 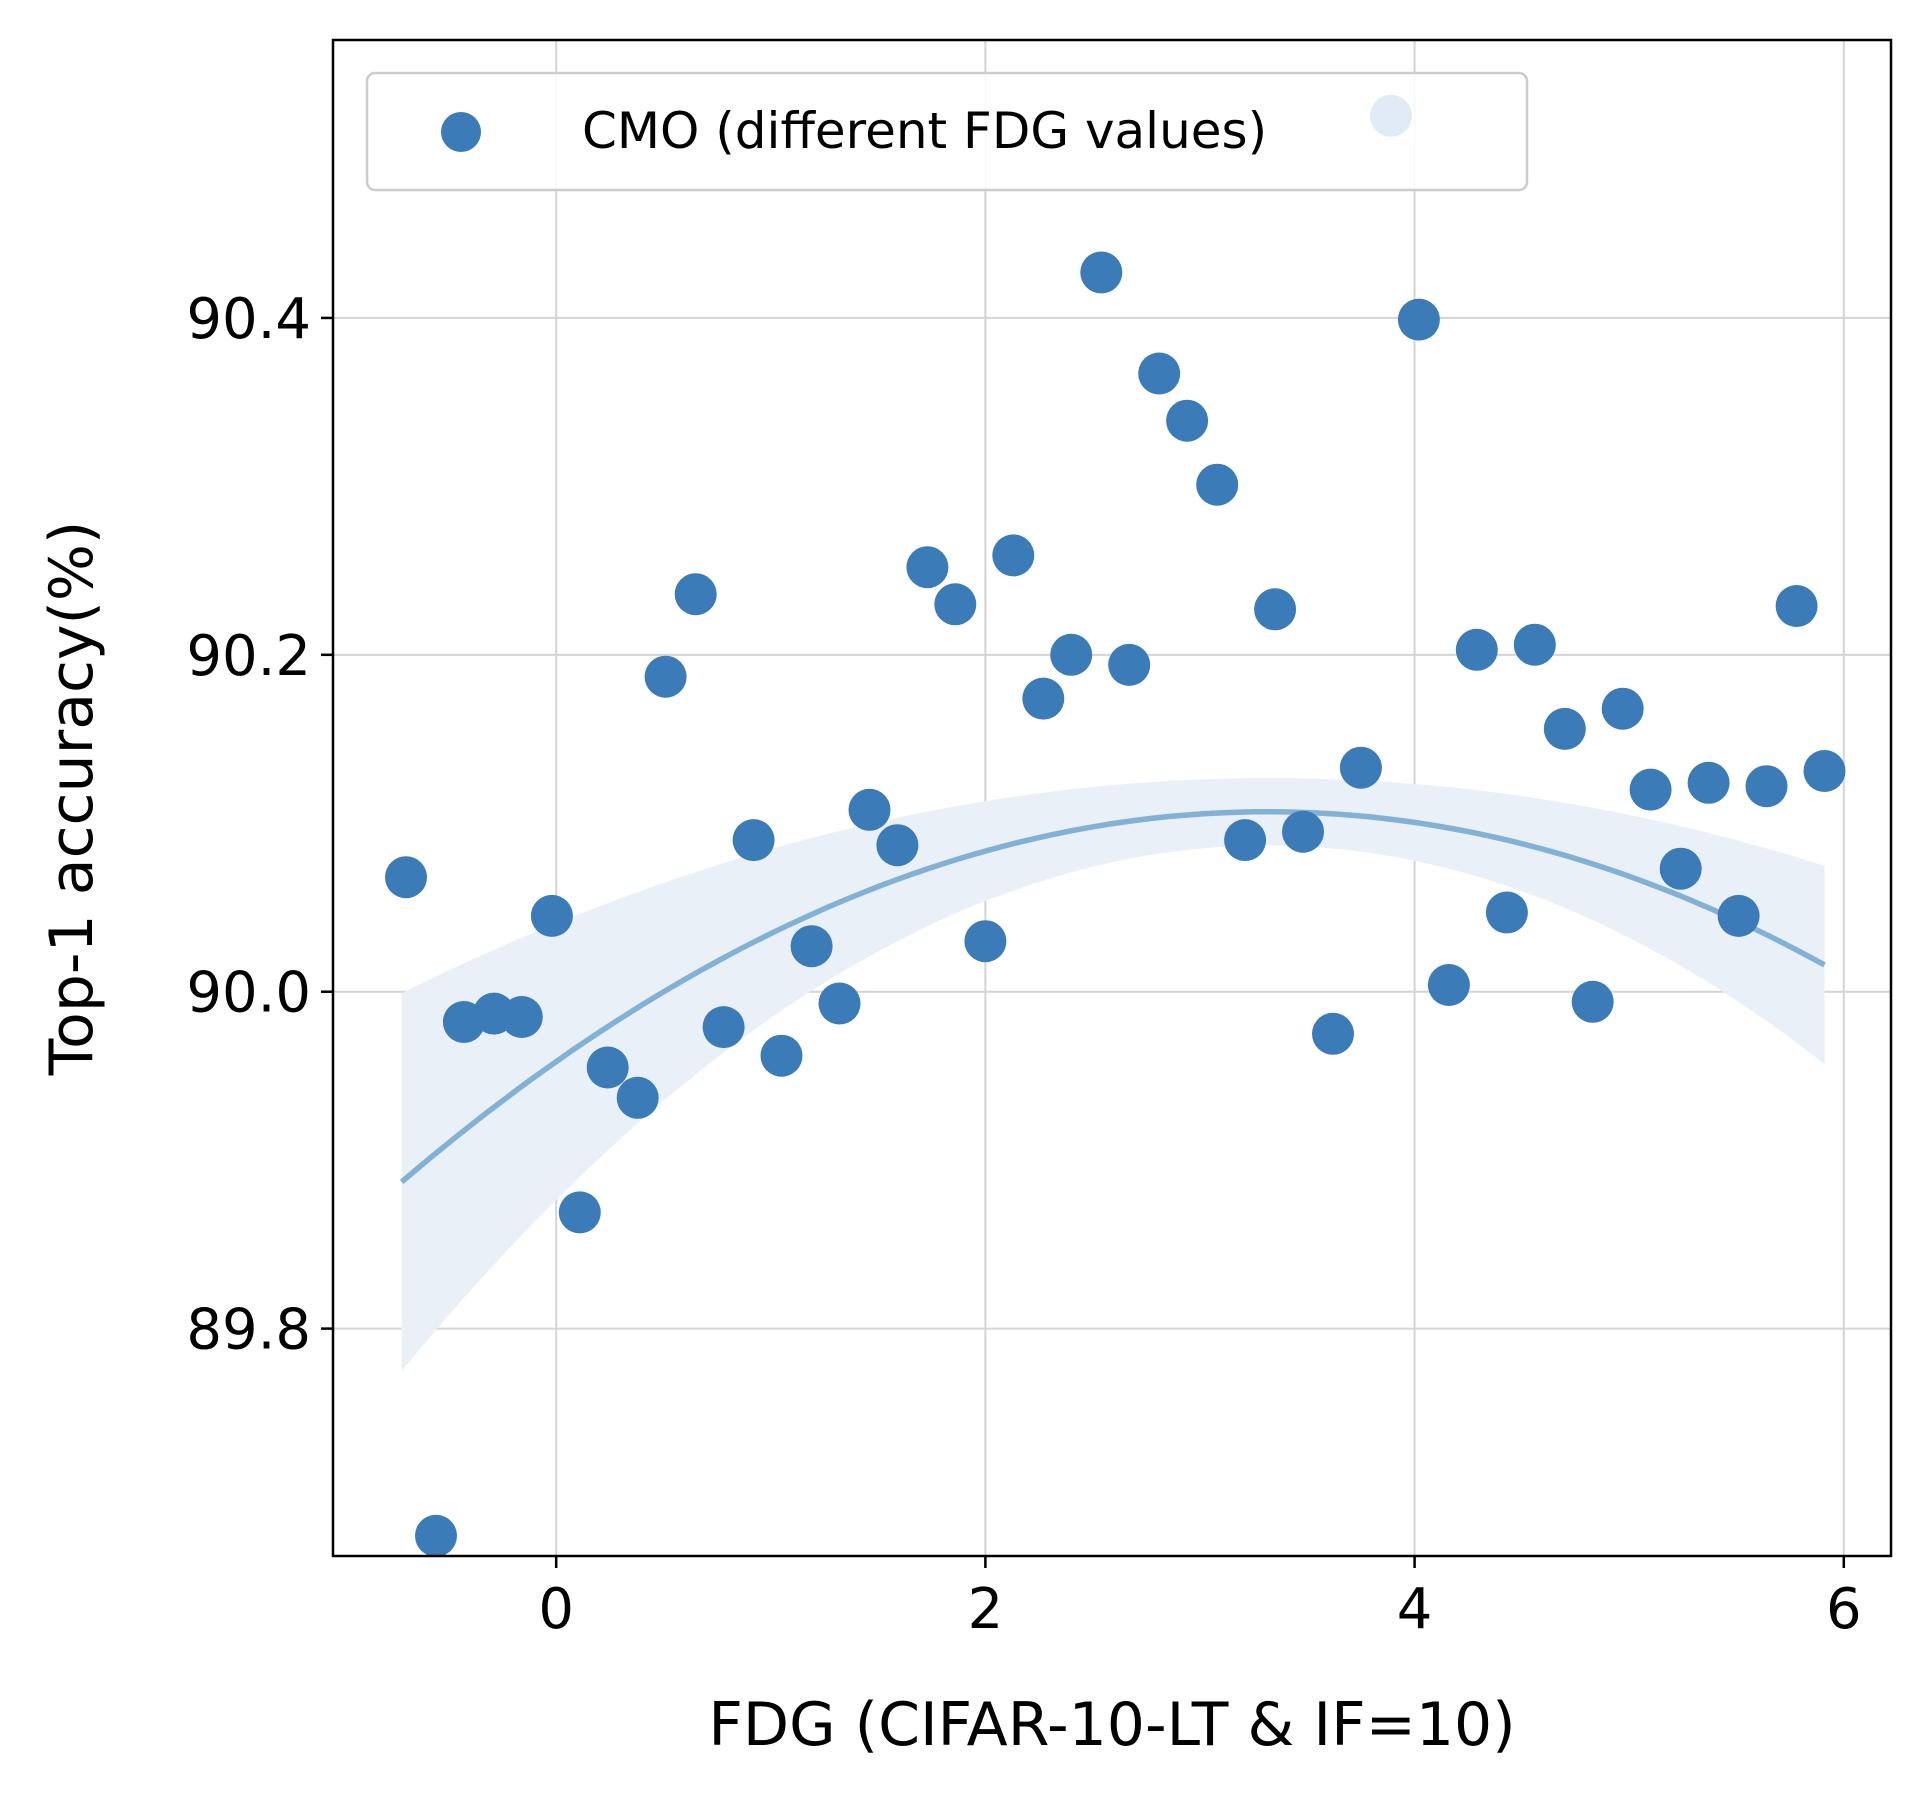 What do you see at coordinates (461, 132) in the screenshot?
I see `legend-marker` at bounding box center [461, 132].